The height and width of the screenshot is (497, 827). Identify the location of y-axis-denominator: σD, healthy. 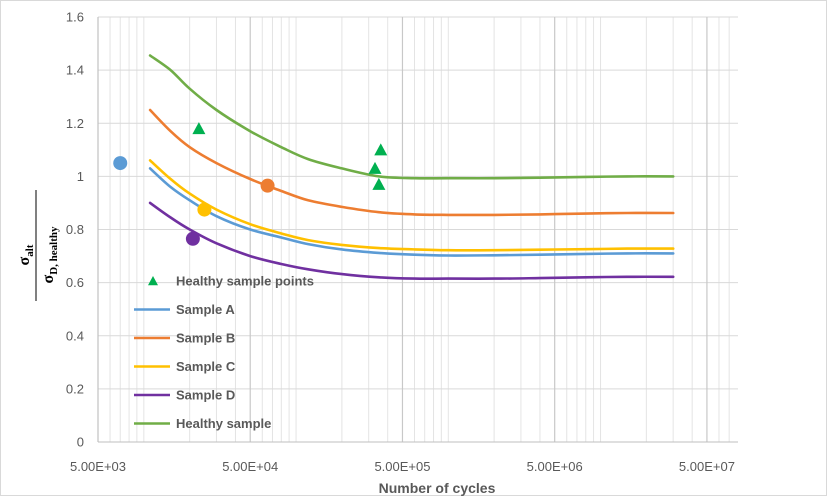
(50, 254).